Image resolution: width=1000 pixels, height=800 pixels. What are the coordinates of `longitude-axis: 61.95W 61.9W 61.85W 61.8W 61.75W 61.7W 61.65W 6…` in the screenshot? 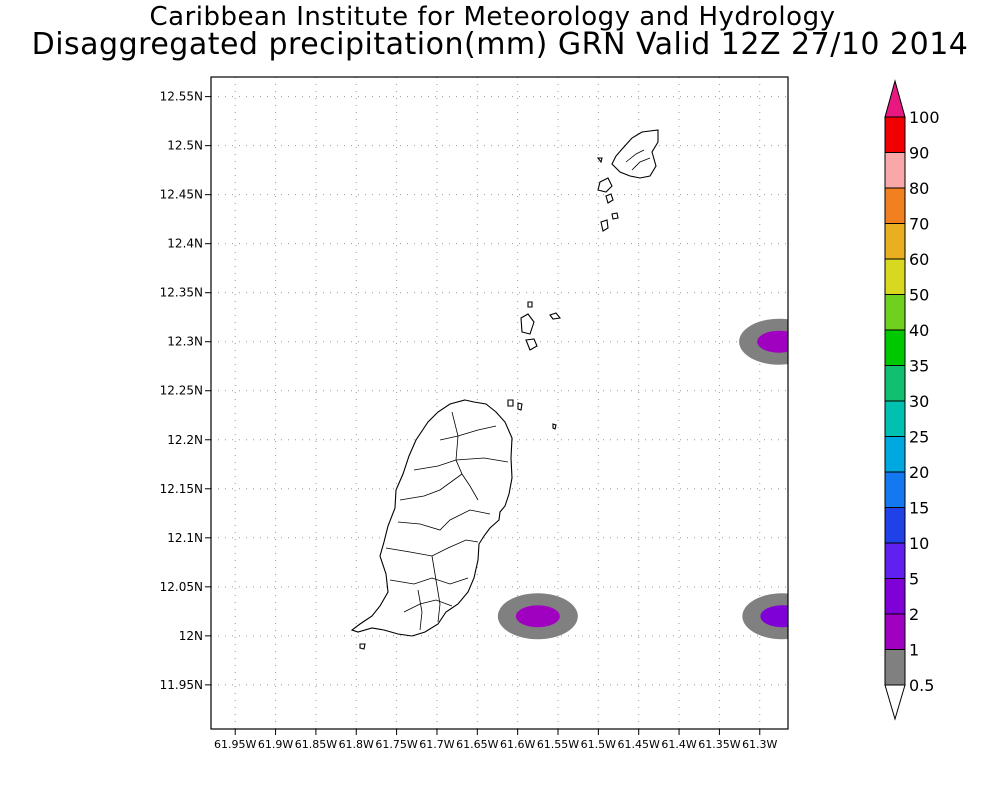 It's located at (496, 740).